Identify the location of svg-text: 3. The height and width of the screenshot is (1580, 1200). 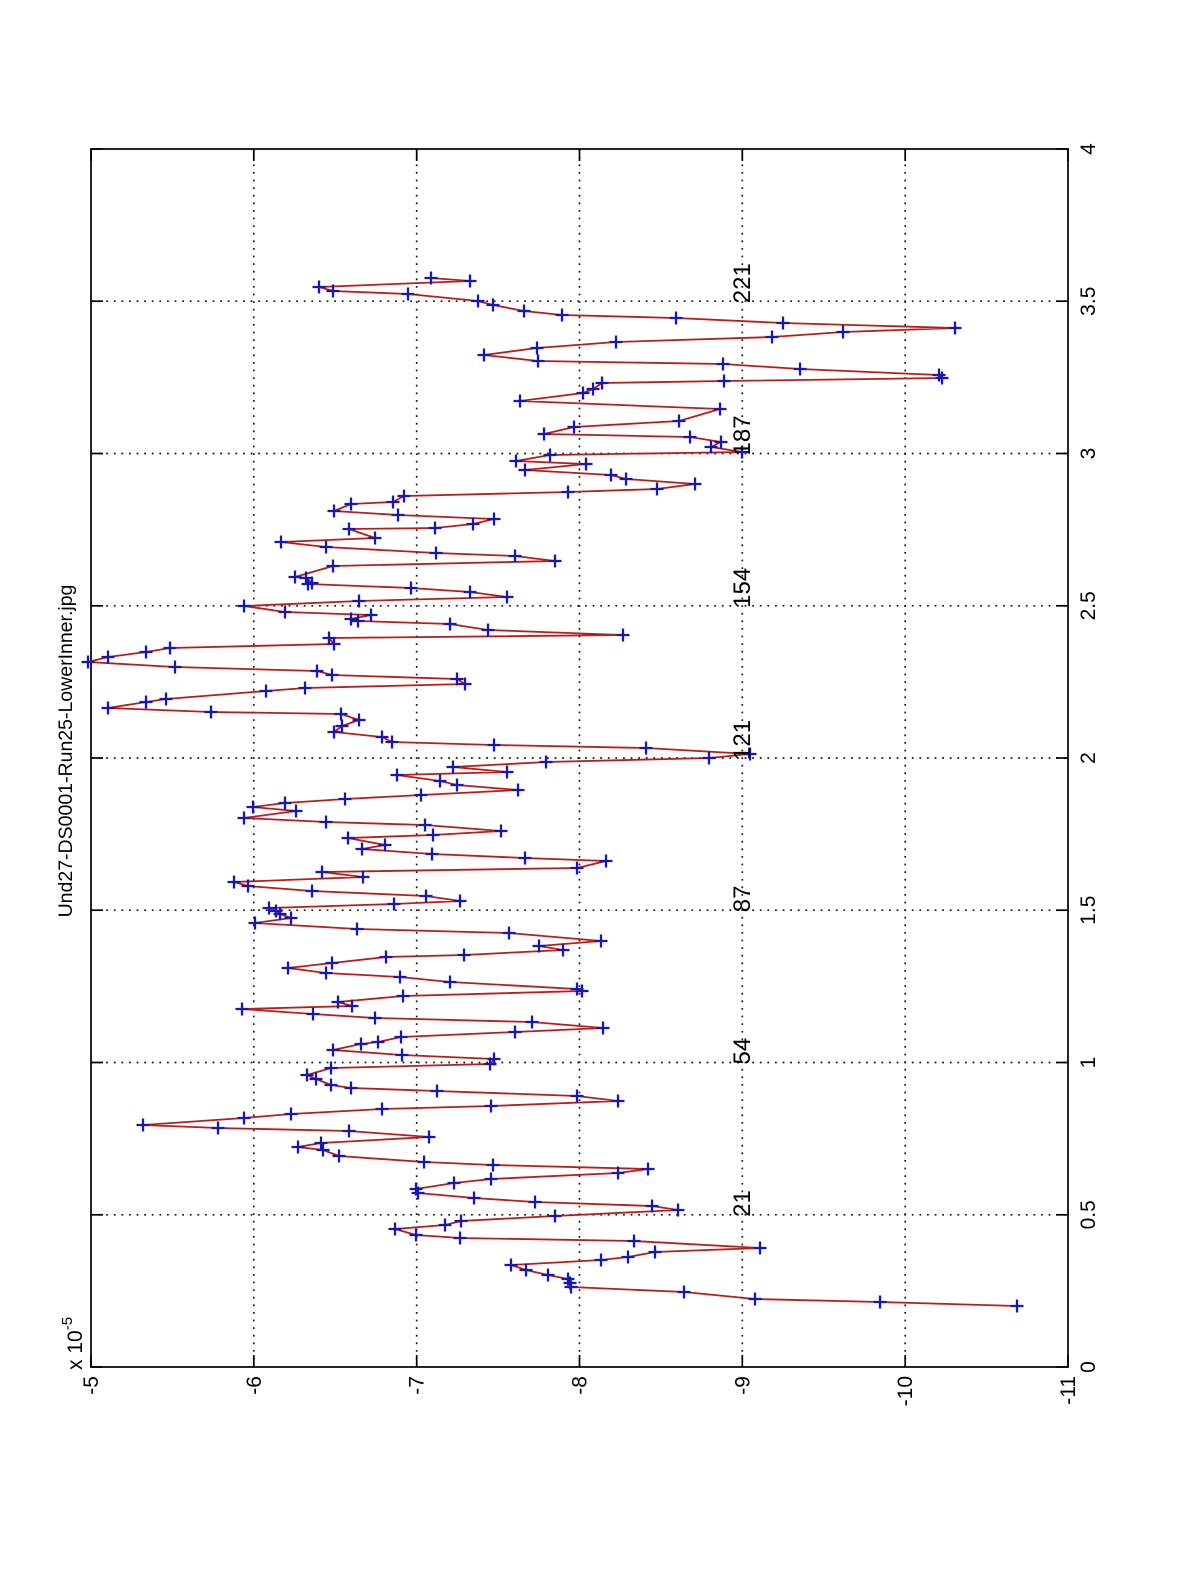
(1088, 454).